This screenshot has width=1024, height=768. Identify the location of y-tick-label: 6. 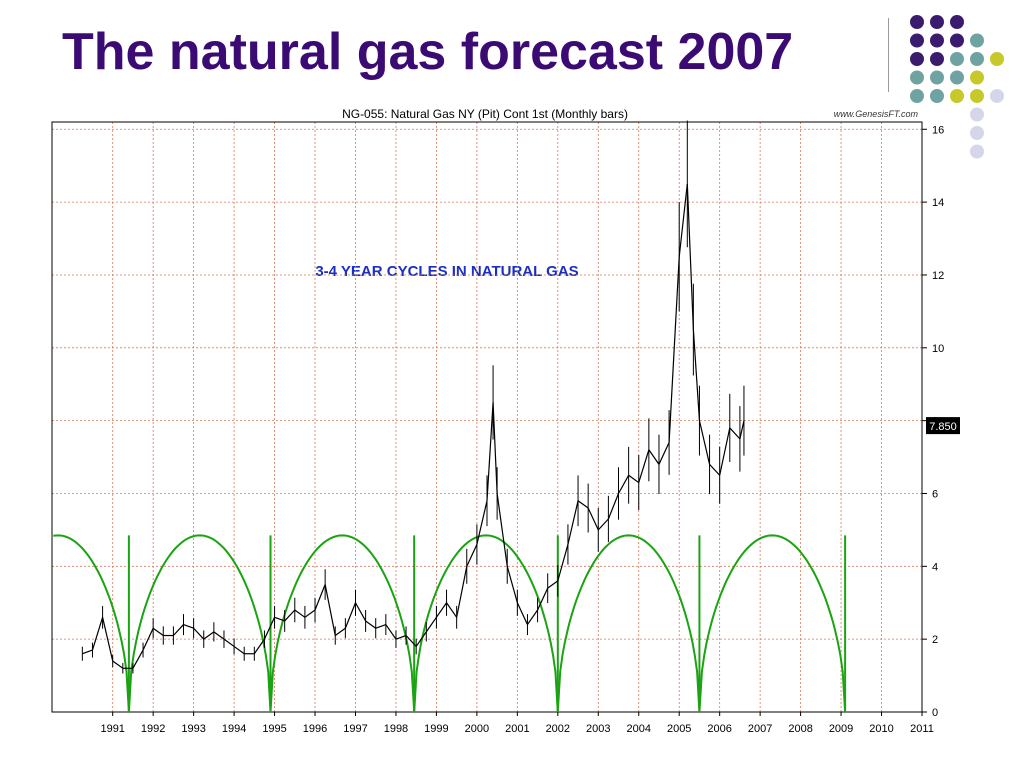
(935, 494).